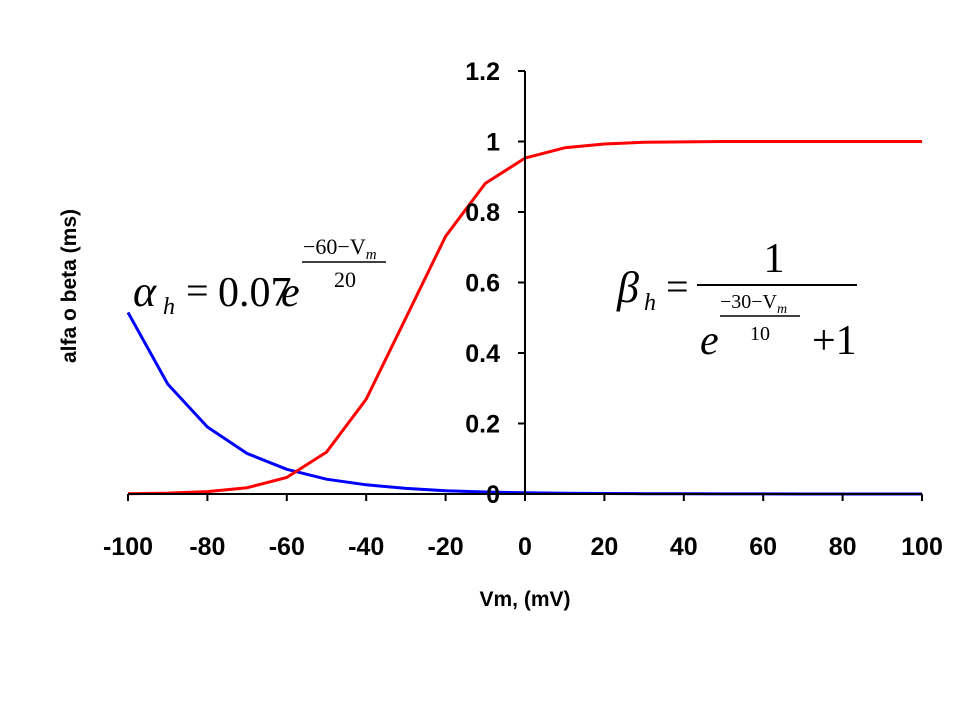  Describe the element at coordinates (782, 309) in the screenshot. I see `beta-exp-numerator-sub: m` at that location.